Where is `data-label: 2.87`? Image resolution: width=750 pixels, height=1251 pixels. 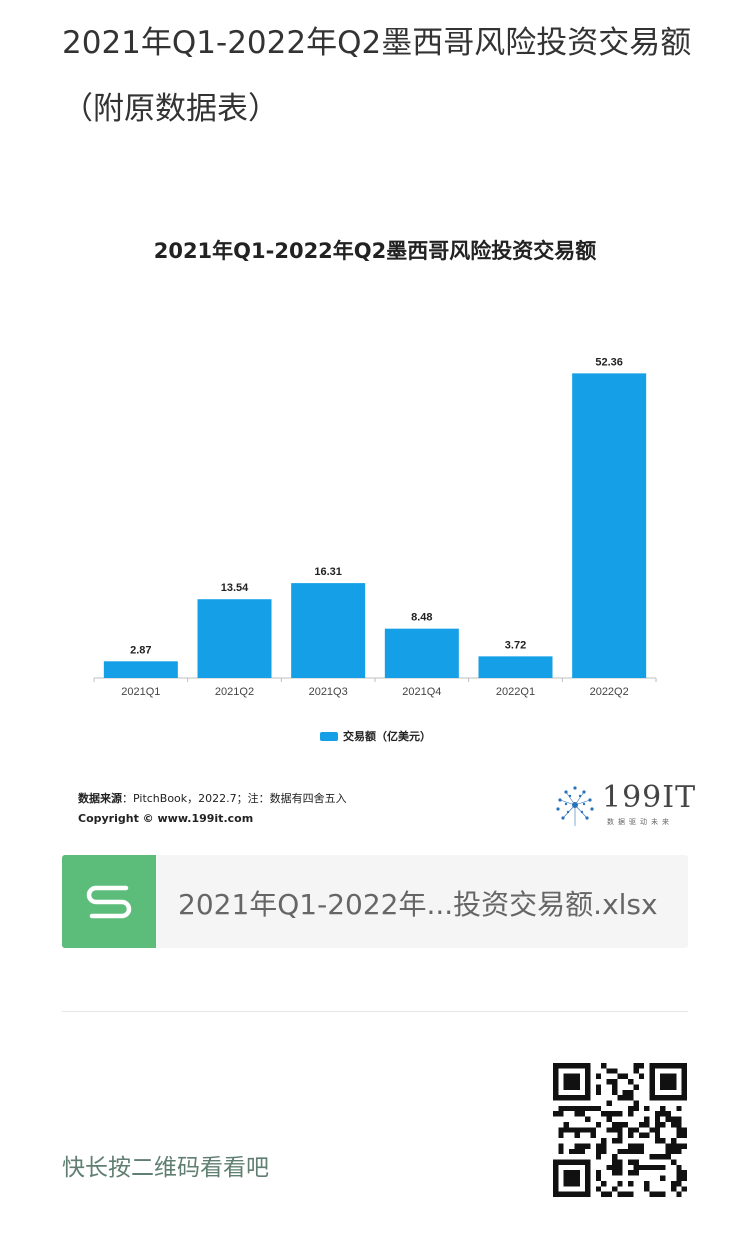 data-label: 2.87 is located at coordinates (140, 650).